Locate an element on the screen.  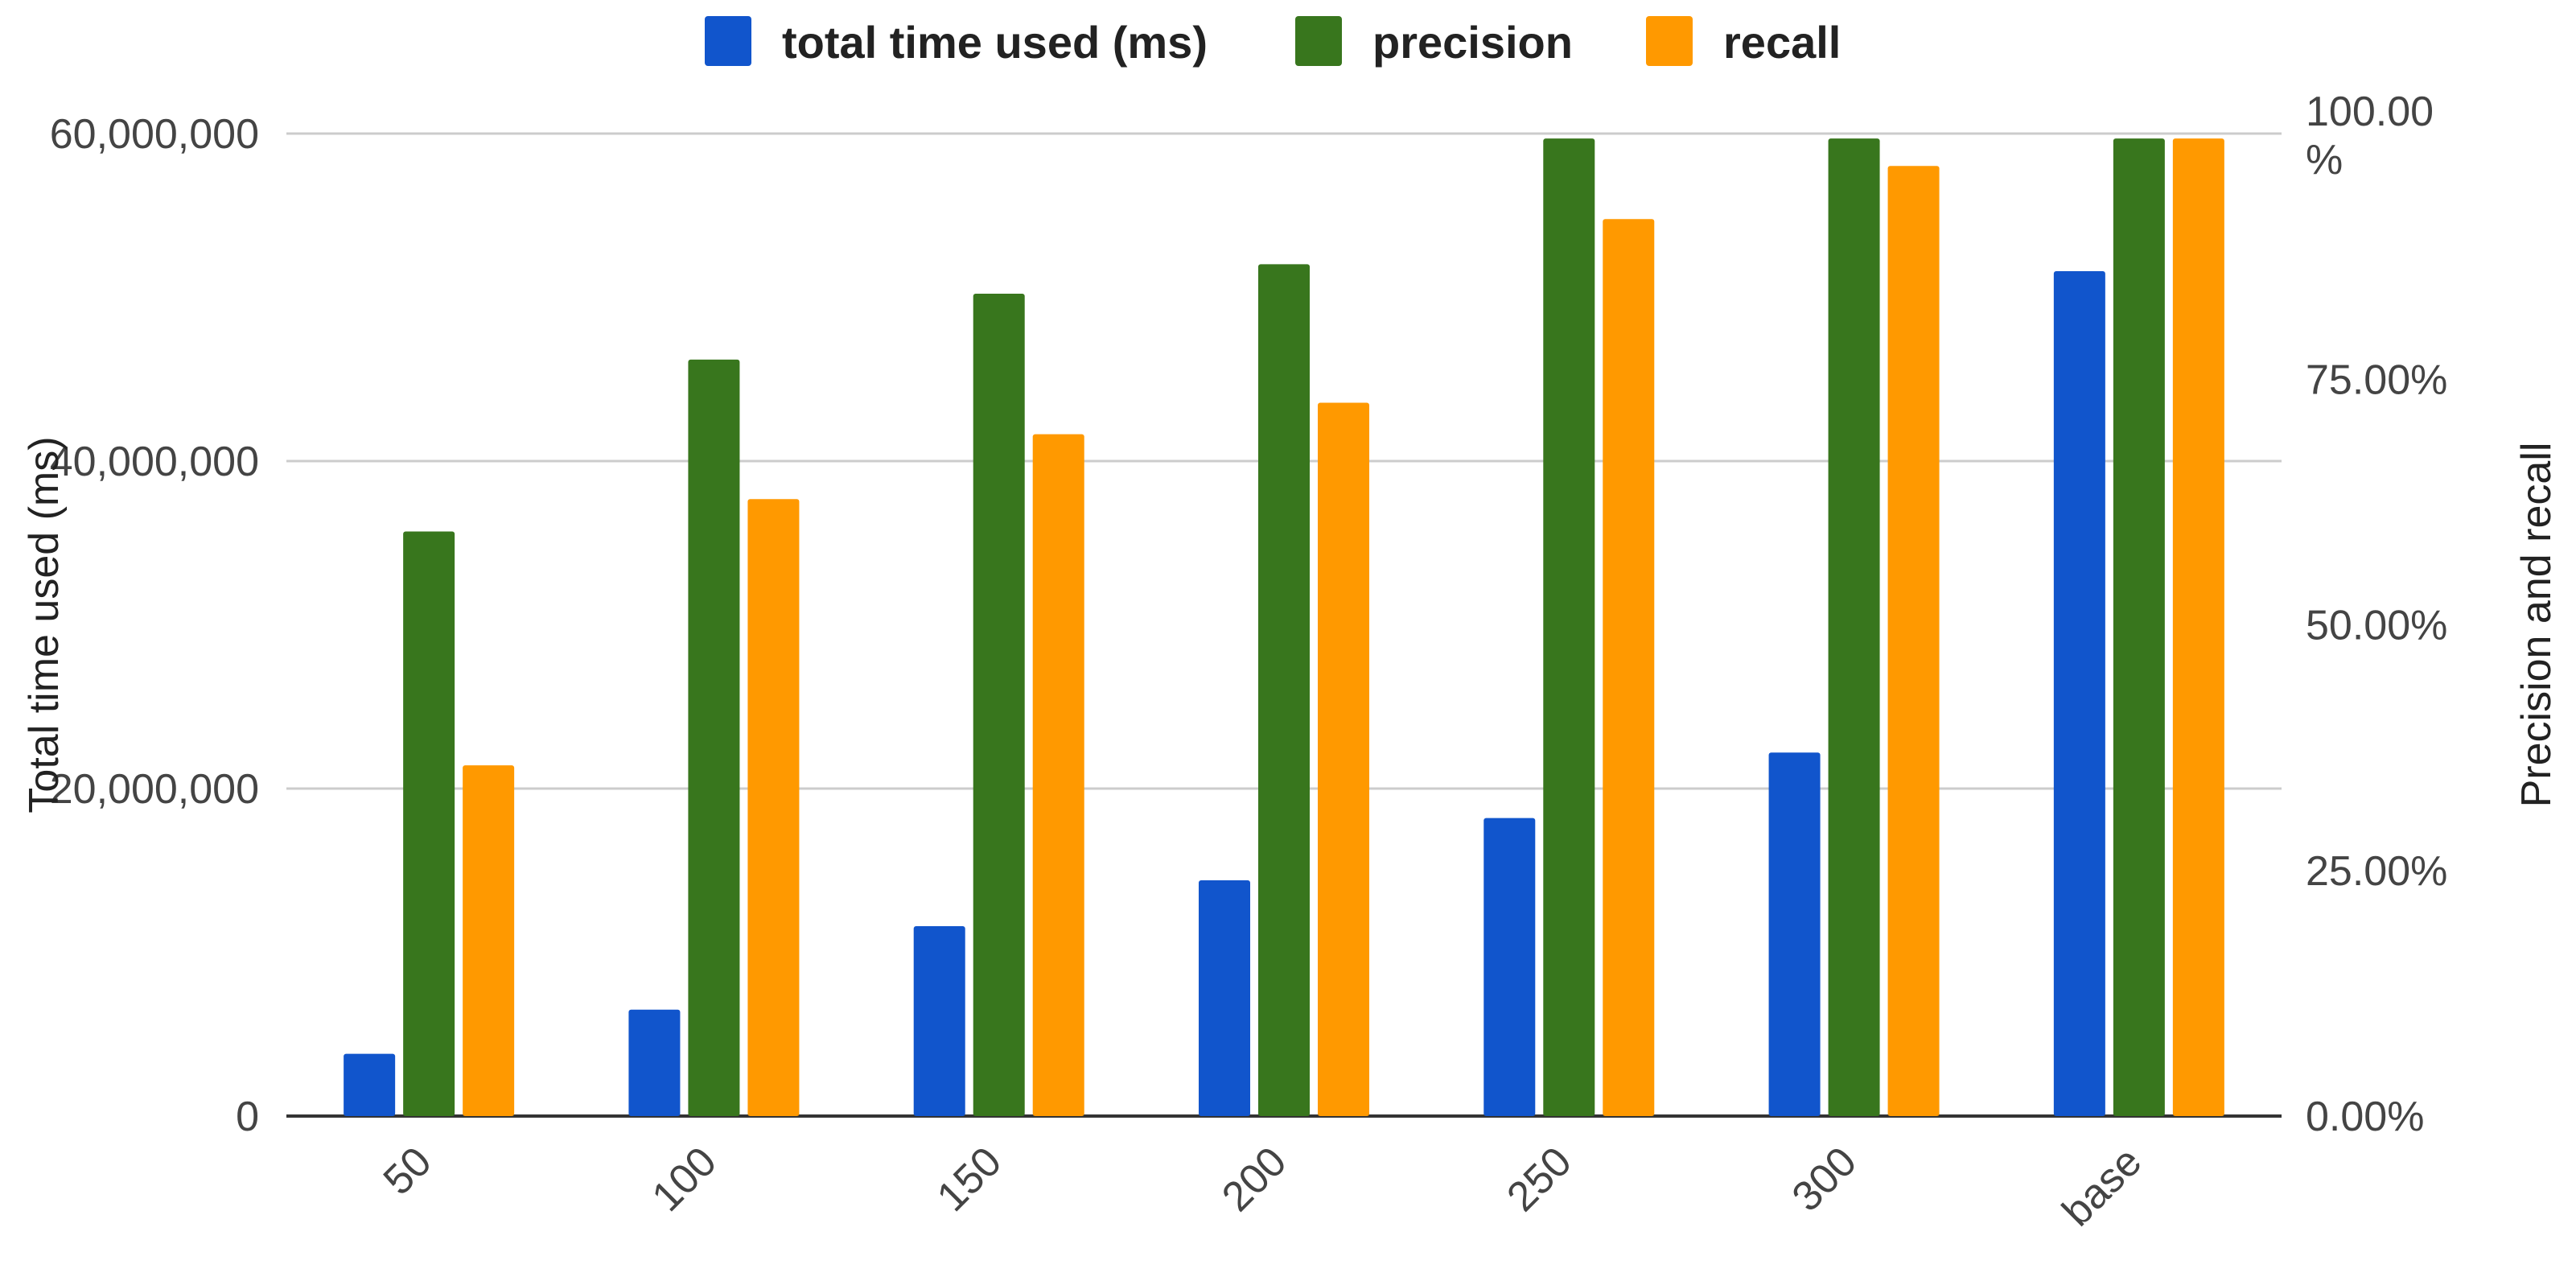
bar-total-time-used-ms--250 is located at coordinates (1509, 967).